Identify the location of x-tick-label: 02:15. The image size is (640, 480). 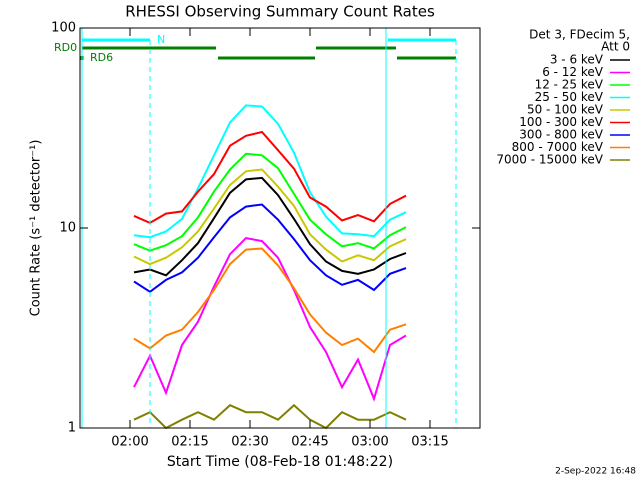
(189, 442).